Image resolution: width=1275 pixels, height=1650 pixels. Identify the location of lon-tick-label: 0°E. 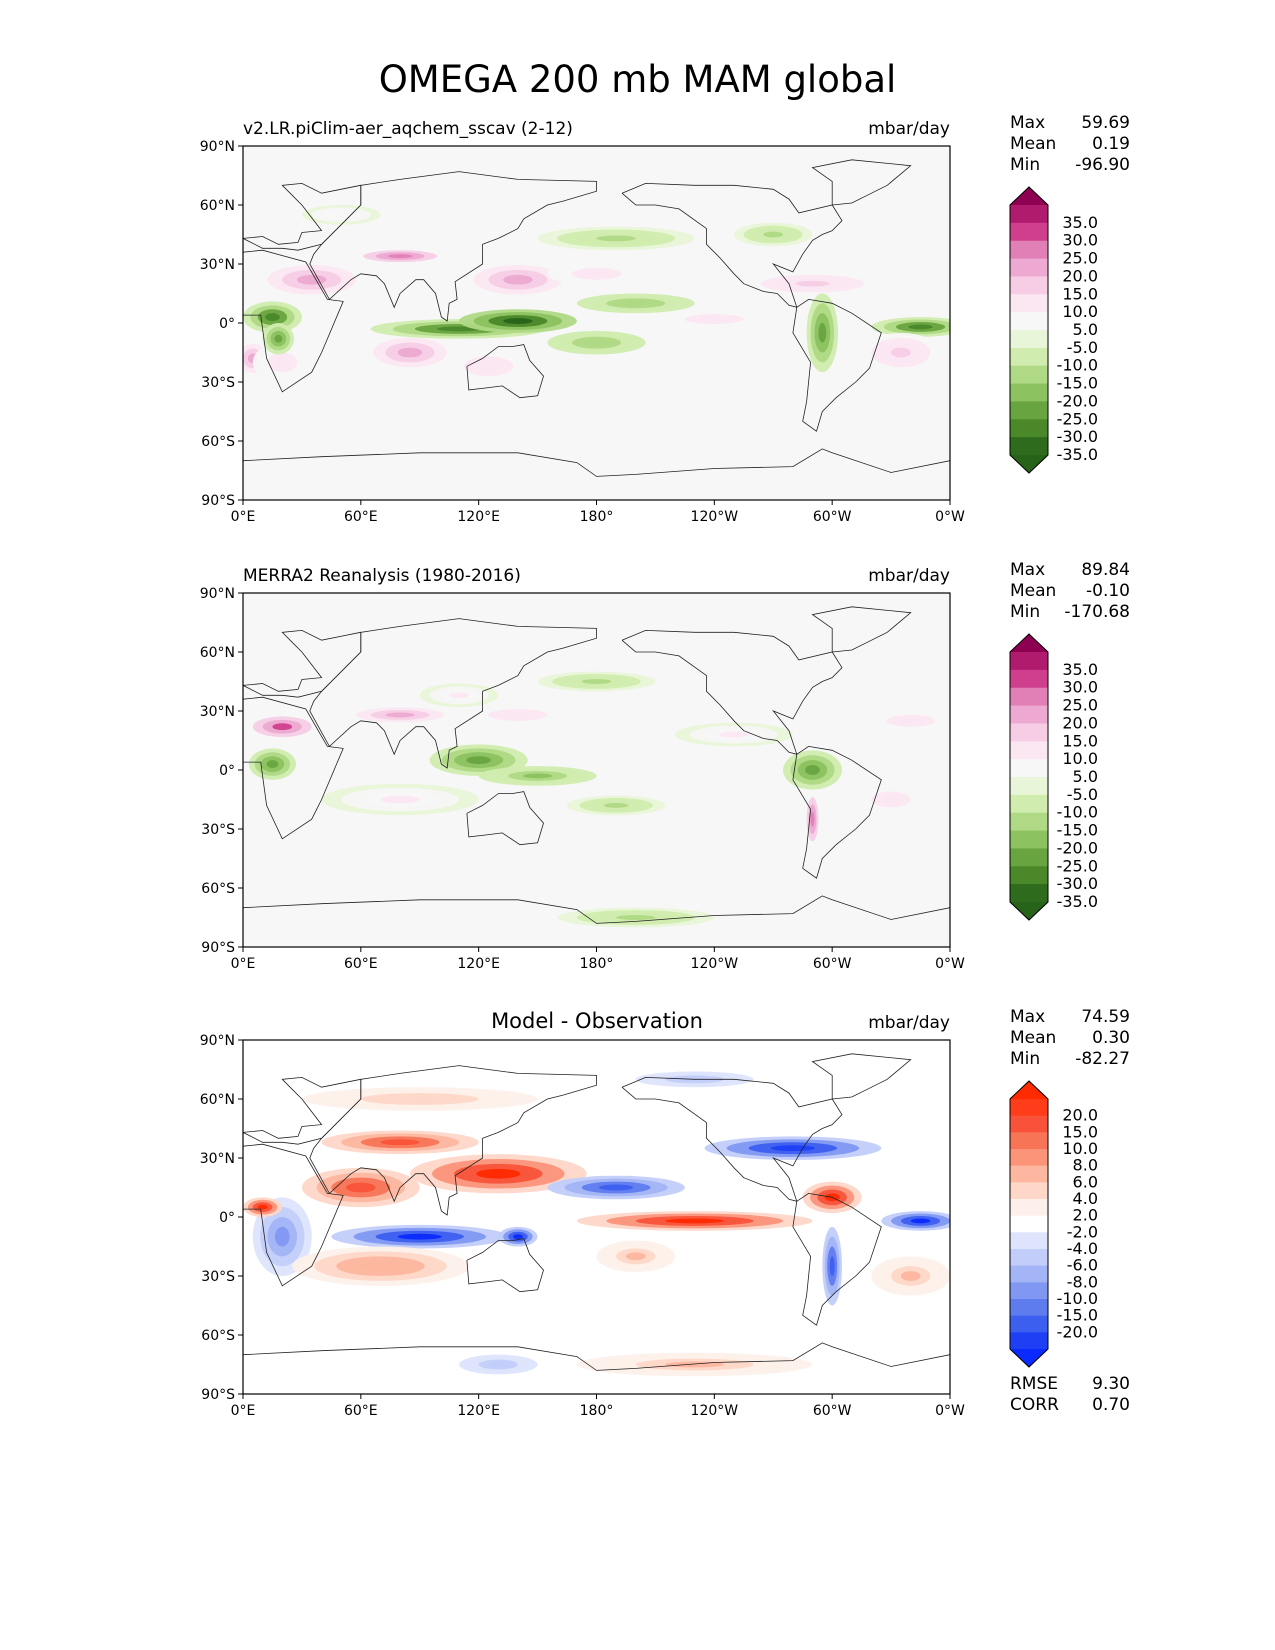
(243, 1411).